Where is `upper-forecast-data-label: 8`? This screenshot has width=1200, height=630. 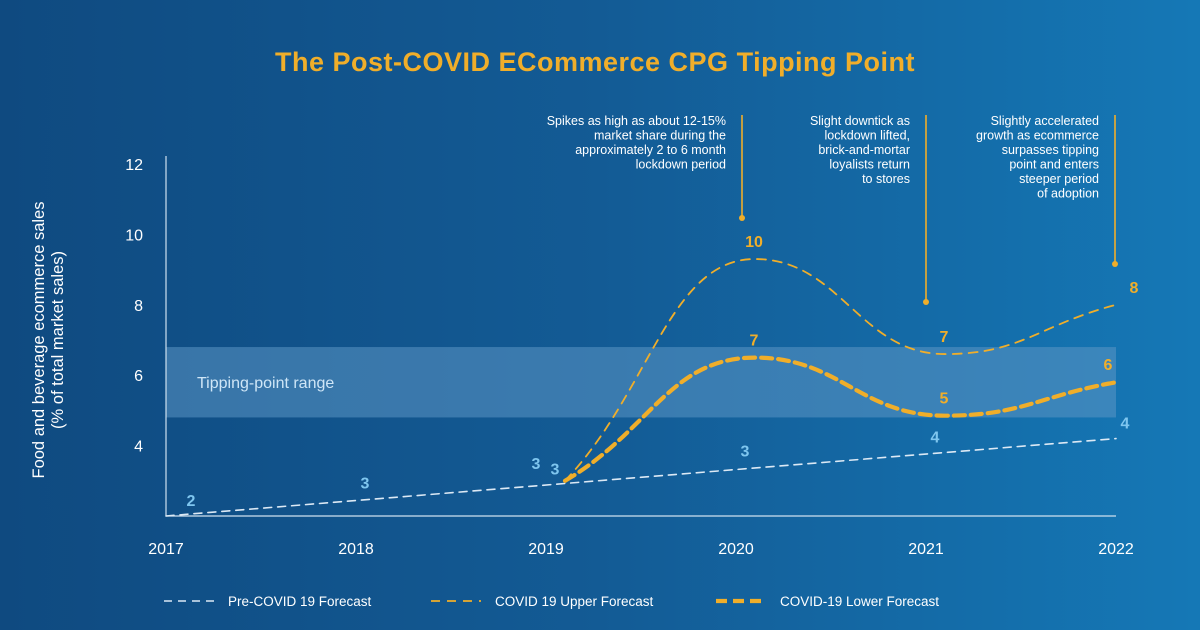 upper-forecast-data-label: 8 is located at coordinates (1134, 288).